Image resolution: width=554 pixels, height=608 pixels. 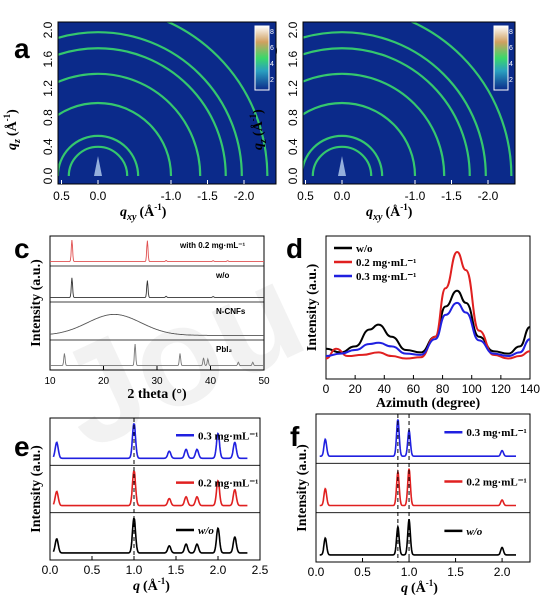 I want to click on diffraction-rings-a, so click(x=163, y=99).